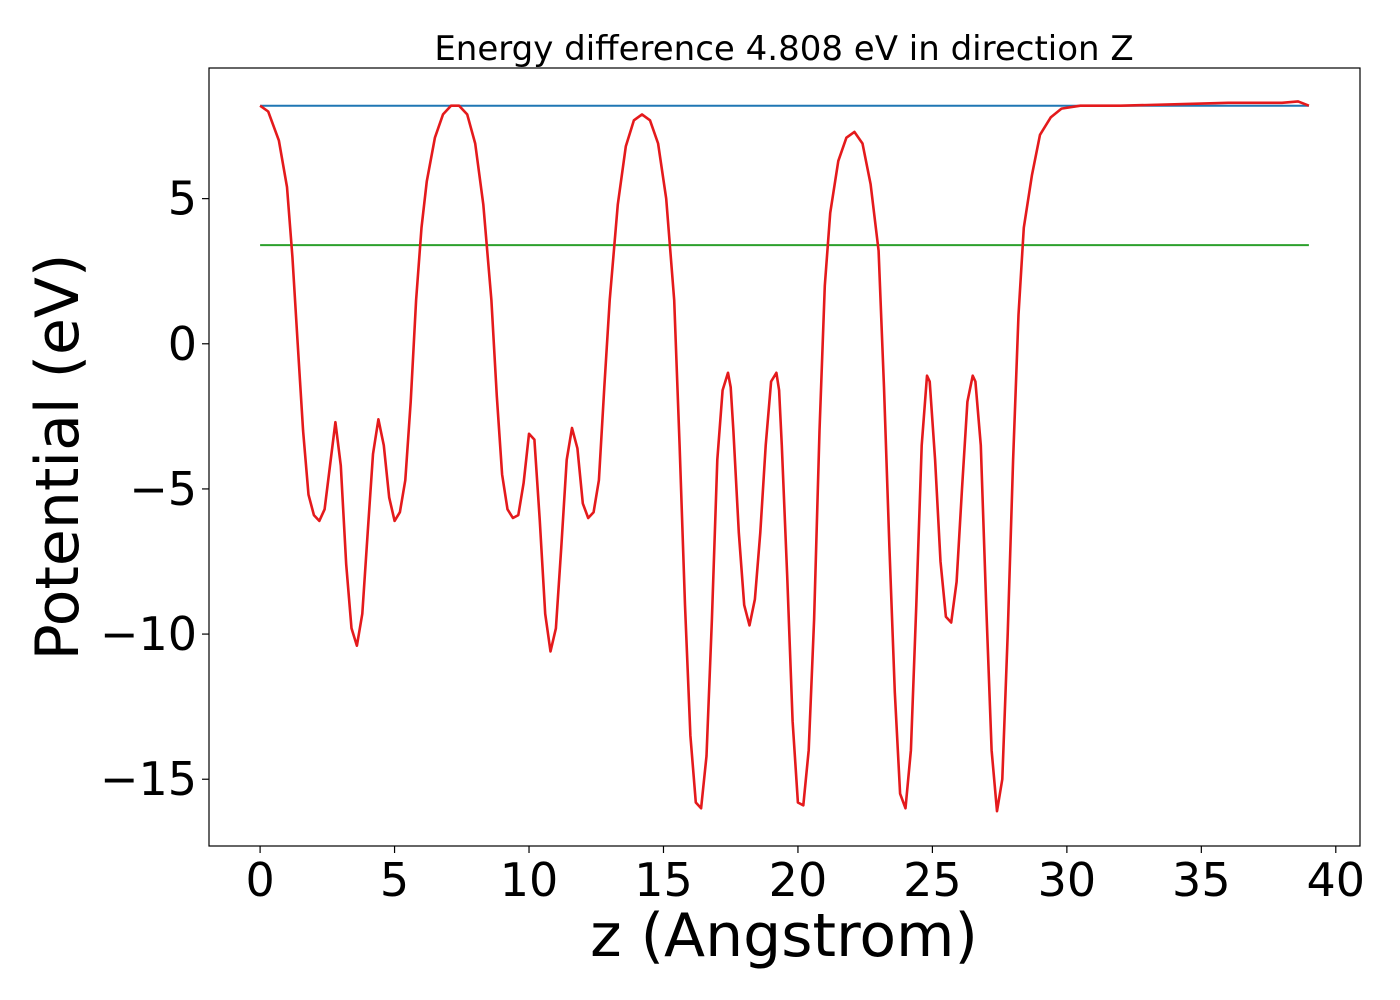 This screenshot has width=1400, height=1000. What do you see at coordinates (798, 880) in the screenshot?
I see `x-tick-label: 20` at bounding box center [798, 880].